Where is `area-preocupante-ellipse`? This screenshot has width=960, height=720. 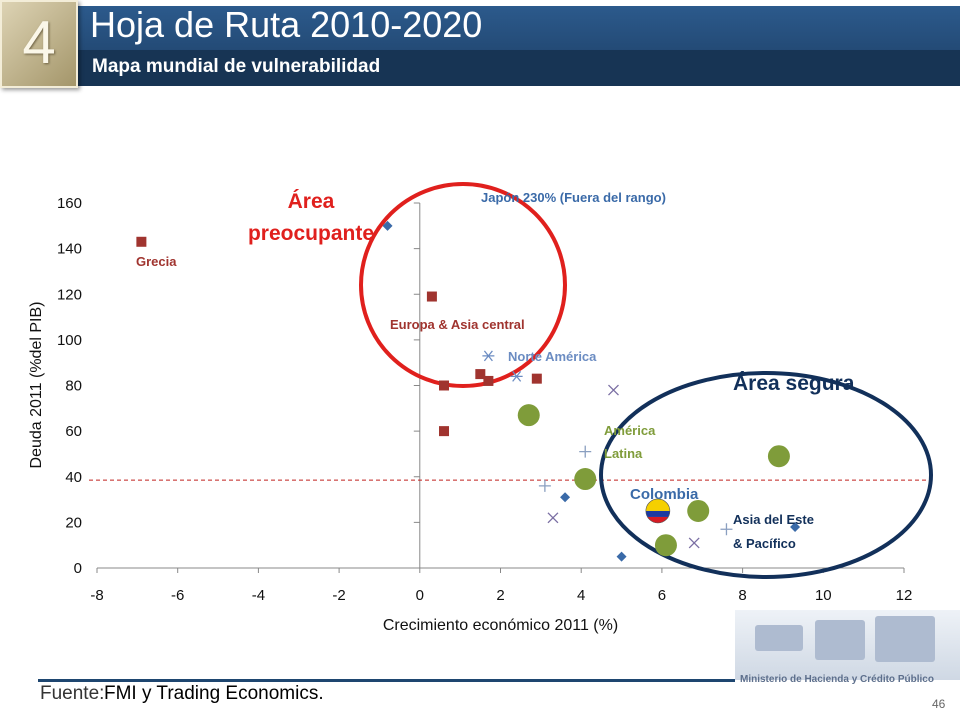 area-preocupante-ellipse is located at coordinates (463, 285).